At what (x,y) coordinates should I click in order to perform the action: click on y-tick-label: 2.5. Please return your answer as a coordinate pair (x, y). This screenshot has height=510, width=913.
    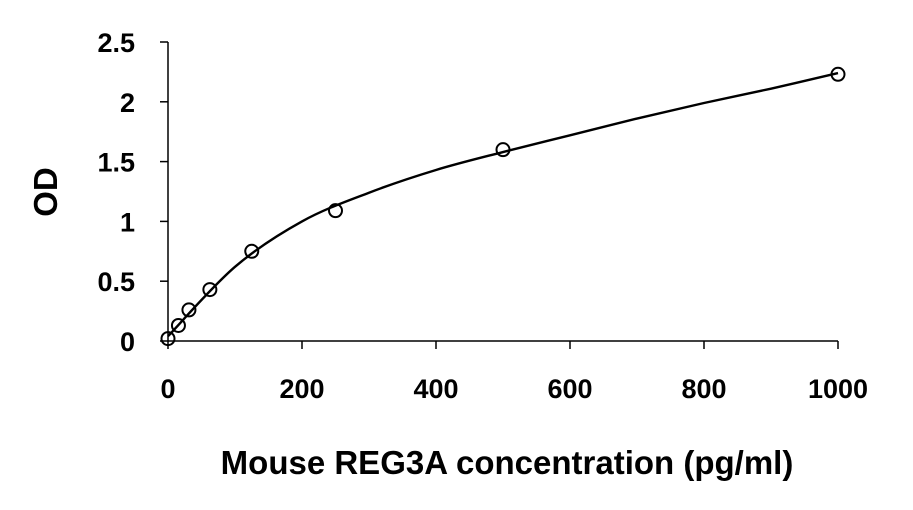
    Looking at the image, I should click on (116, 43).